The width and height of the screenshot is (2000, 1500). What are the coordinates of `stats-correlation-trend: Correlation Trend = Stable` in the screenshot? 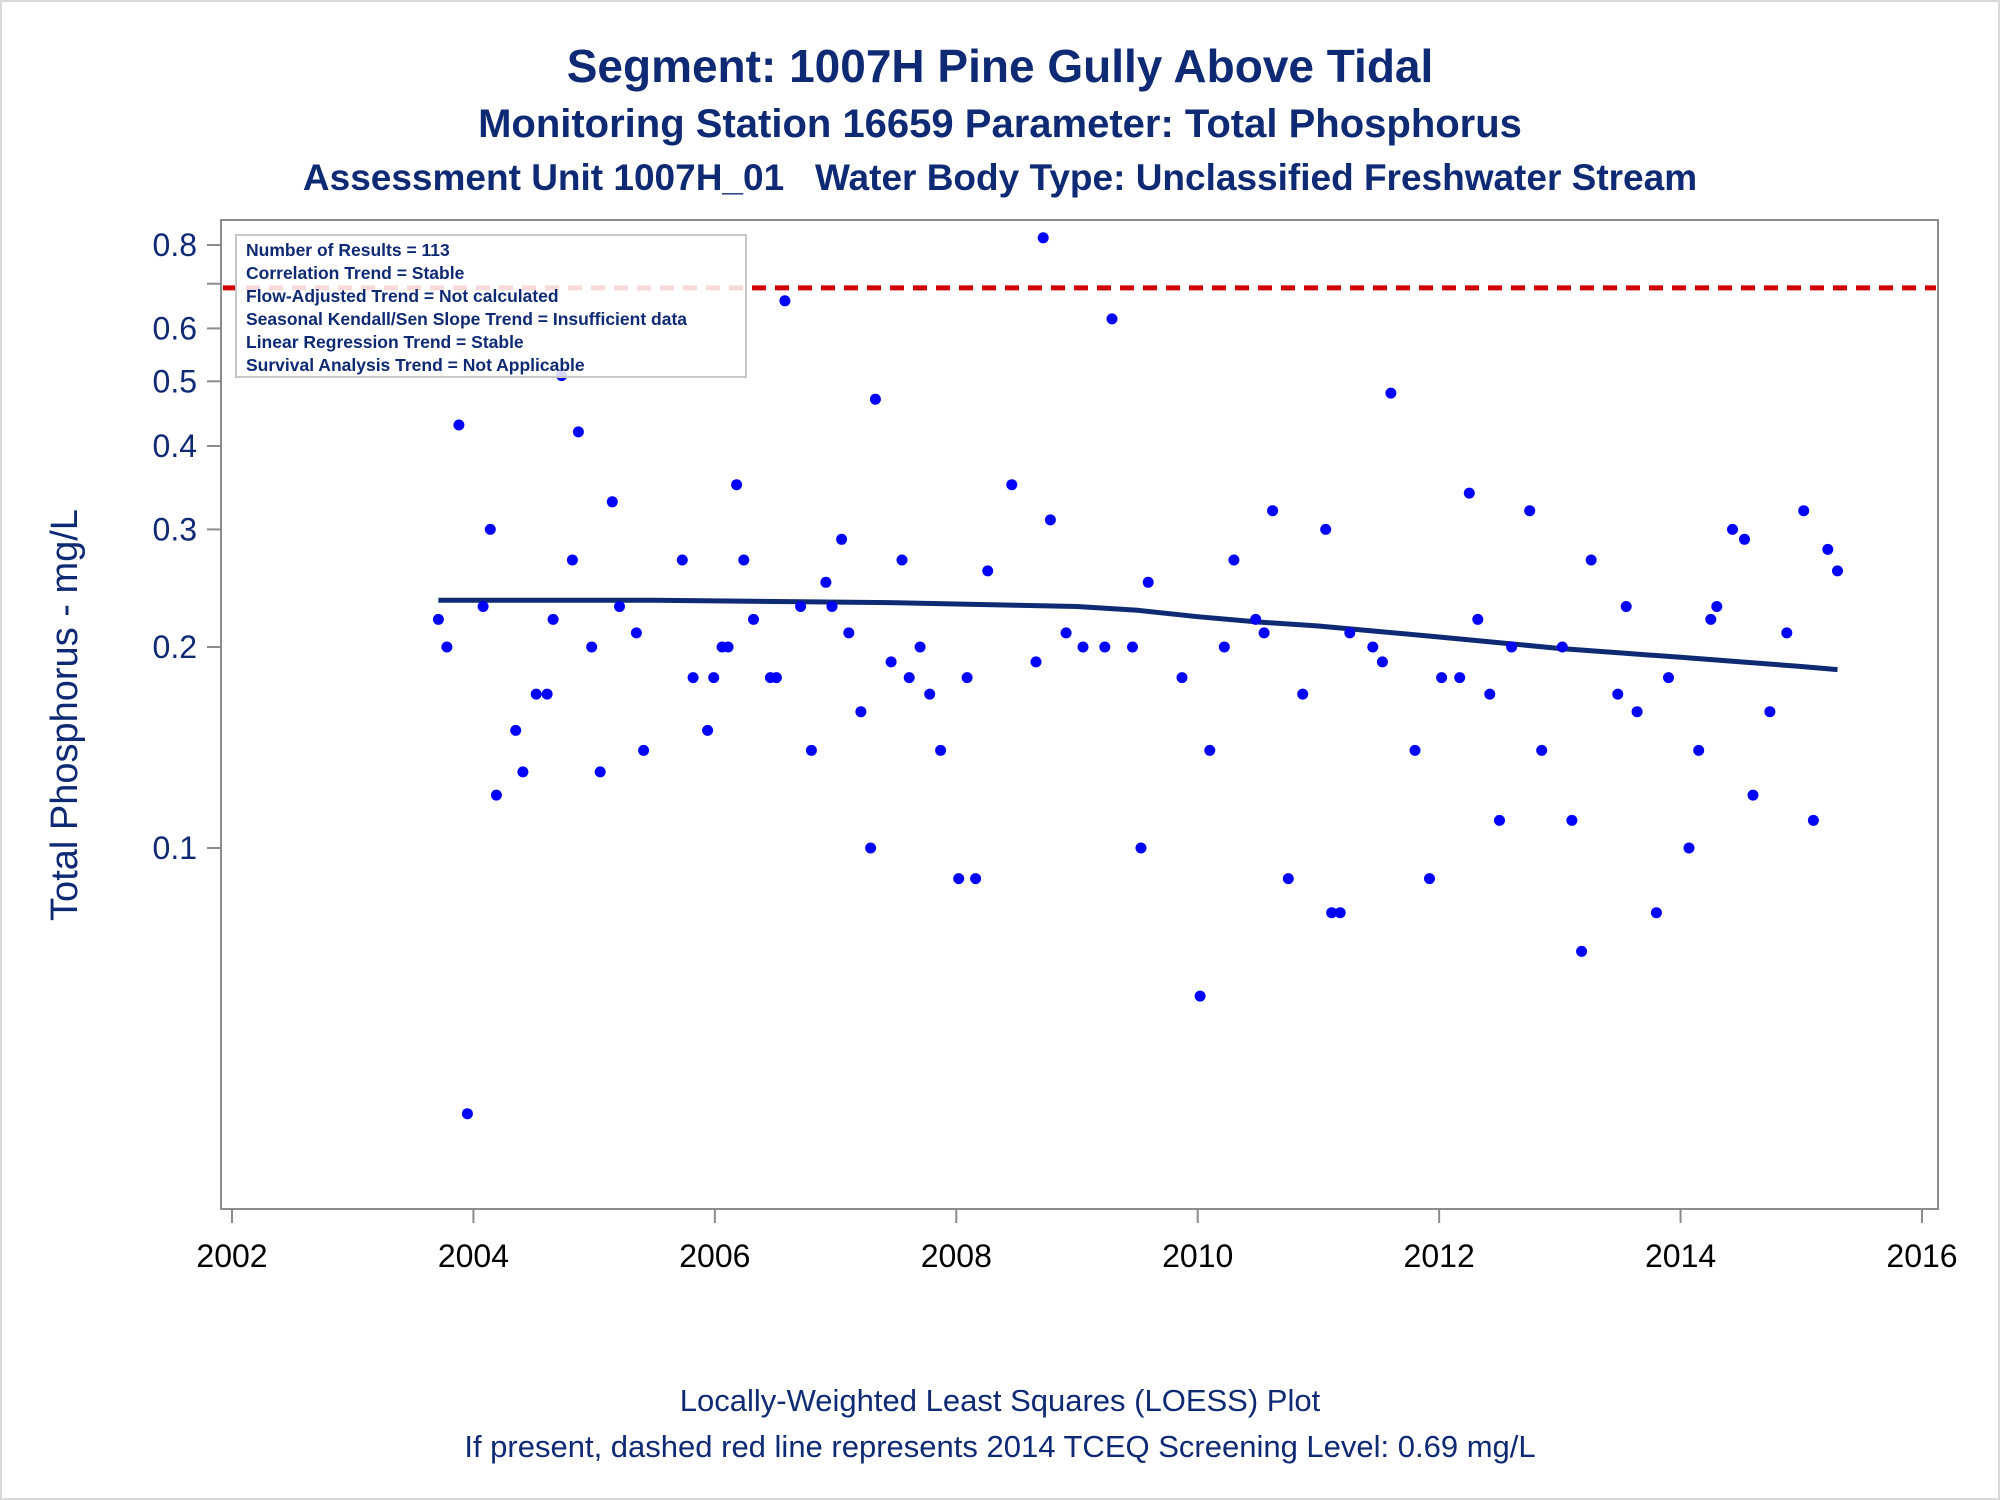 It's located at (355, 273).